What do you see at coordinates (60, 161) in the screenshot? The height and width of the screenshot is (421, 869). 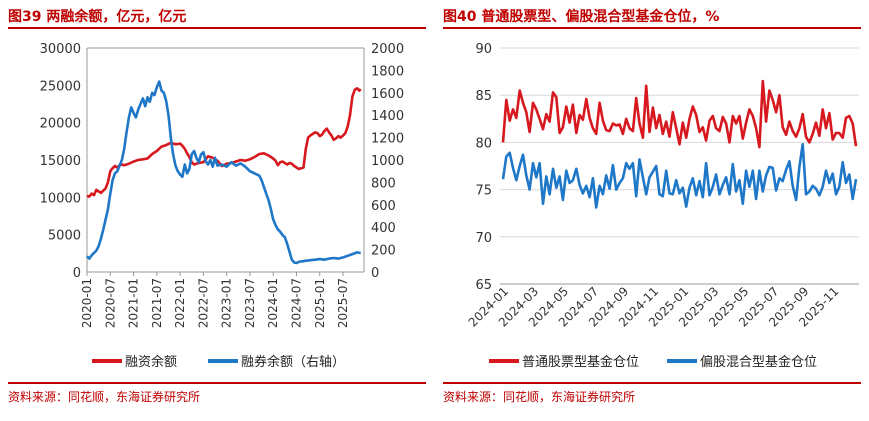 I see `left-y-tick-label: 15000` at bounding box center [60, 161].